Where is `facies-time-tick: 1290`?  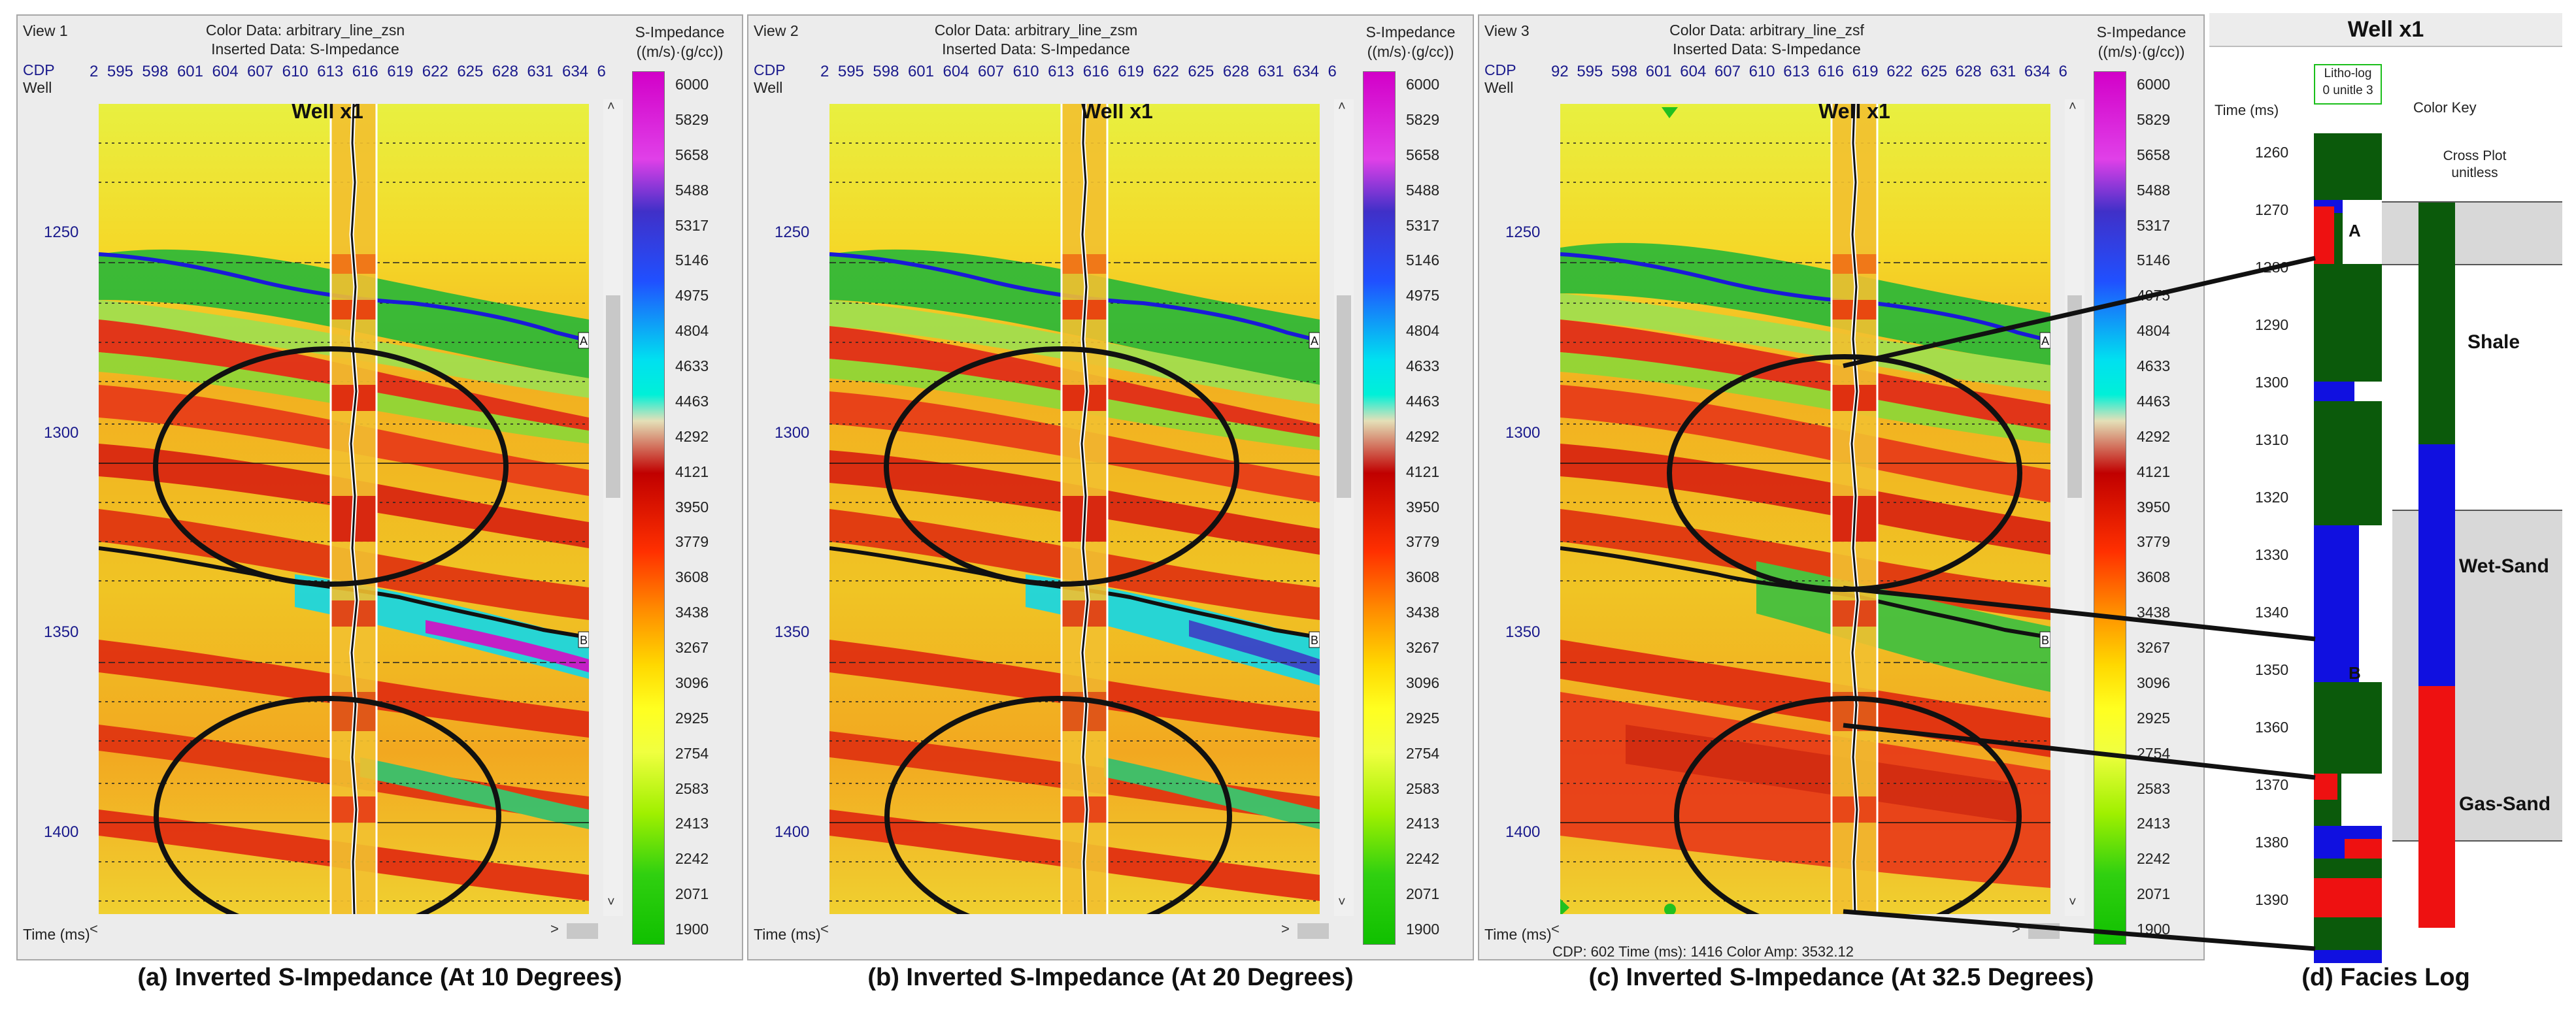 facies-time-tick: 1290 is located at coordinates (2272, 324).